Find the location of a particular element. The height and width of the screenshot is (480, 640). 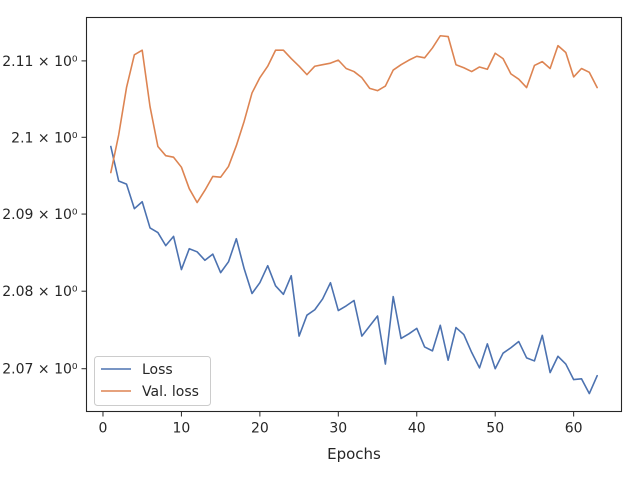

x-tick-label: 20 is located at coordinates (260, 429).